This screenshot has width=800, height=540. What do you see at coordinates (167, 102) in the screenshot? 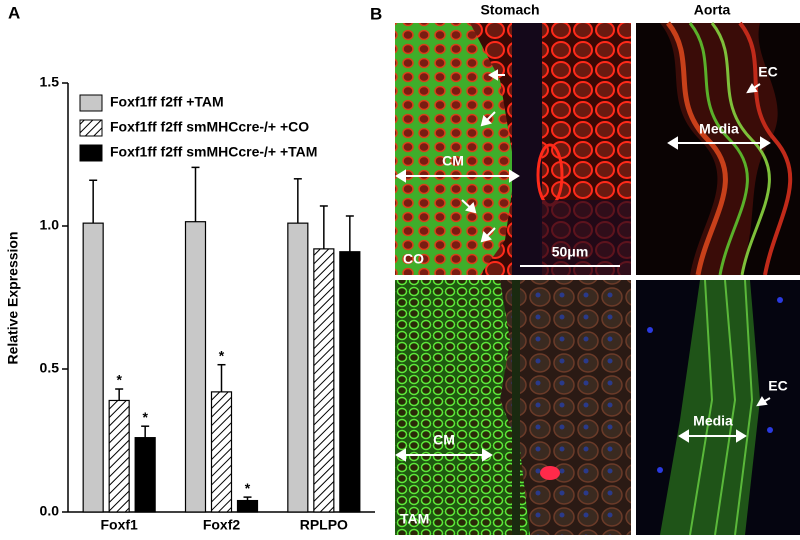
I see `legend-label: Foxf1ff f2ff +TAM` at bounding box center [167, 102].